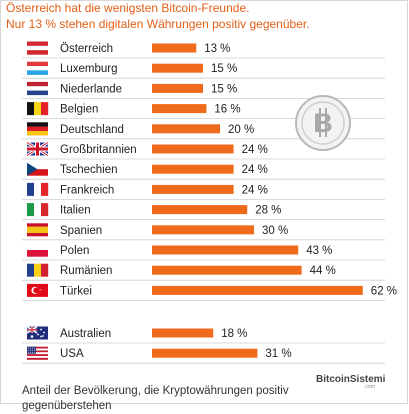 This screenshot has width=409, height=414. I want to click on watermark-suffix: .com, so click(369, 387).